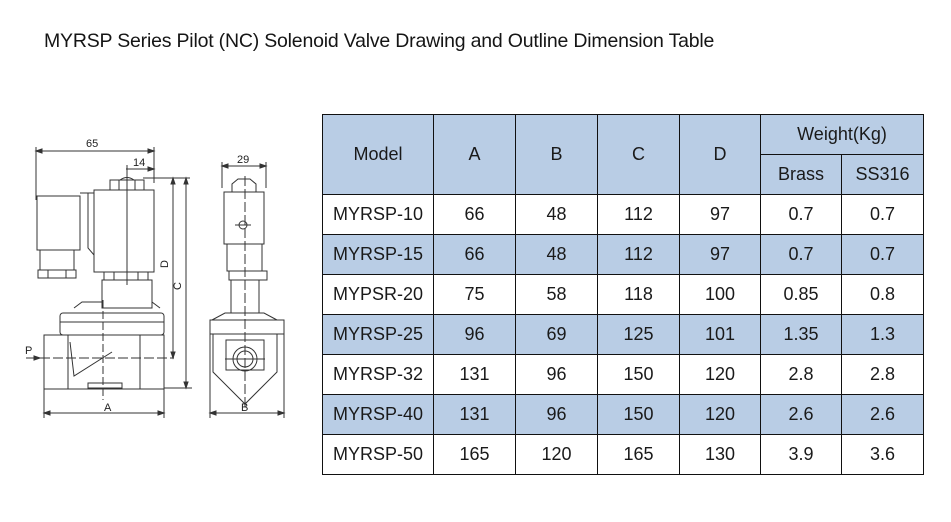 This screenshot has height=522, width=951. I want to click on side-view, so click(109, 282).